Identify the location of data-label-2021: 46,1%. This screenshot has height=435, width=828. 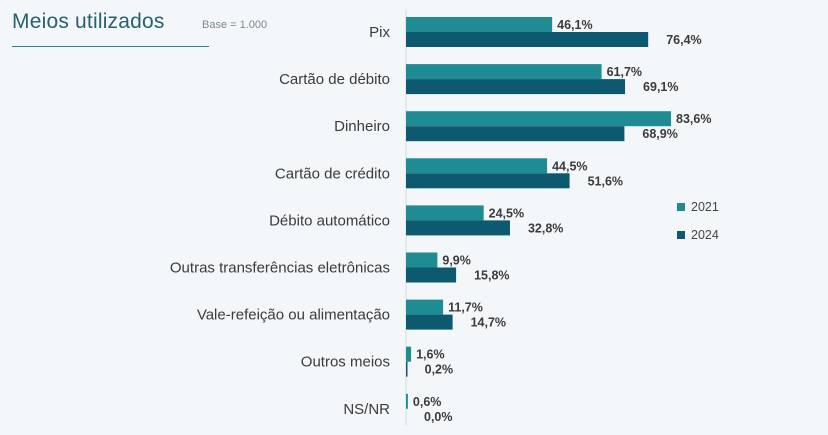
(574, 25).